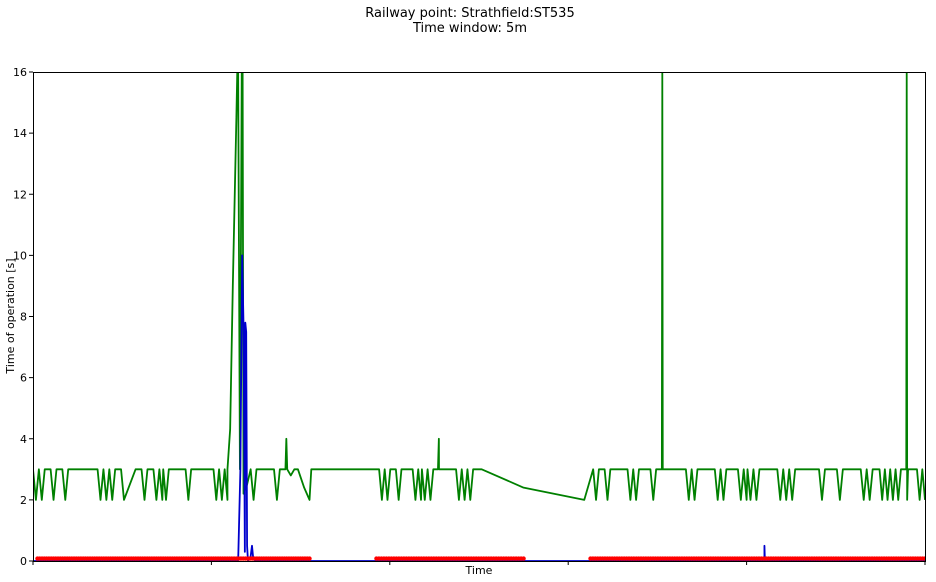 This screenshot has width=936, height=582. I want to click on y-tick-label: 12, so click(20, 194).